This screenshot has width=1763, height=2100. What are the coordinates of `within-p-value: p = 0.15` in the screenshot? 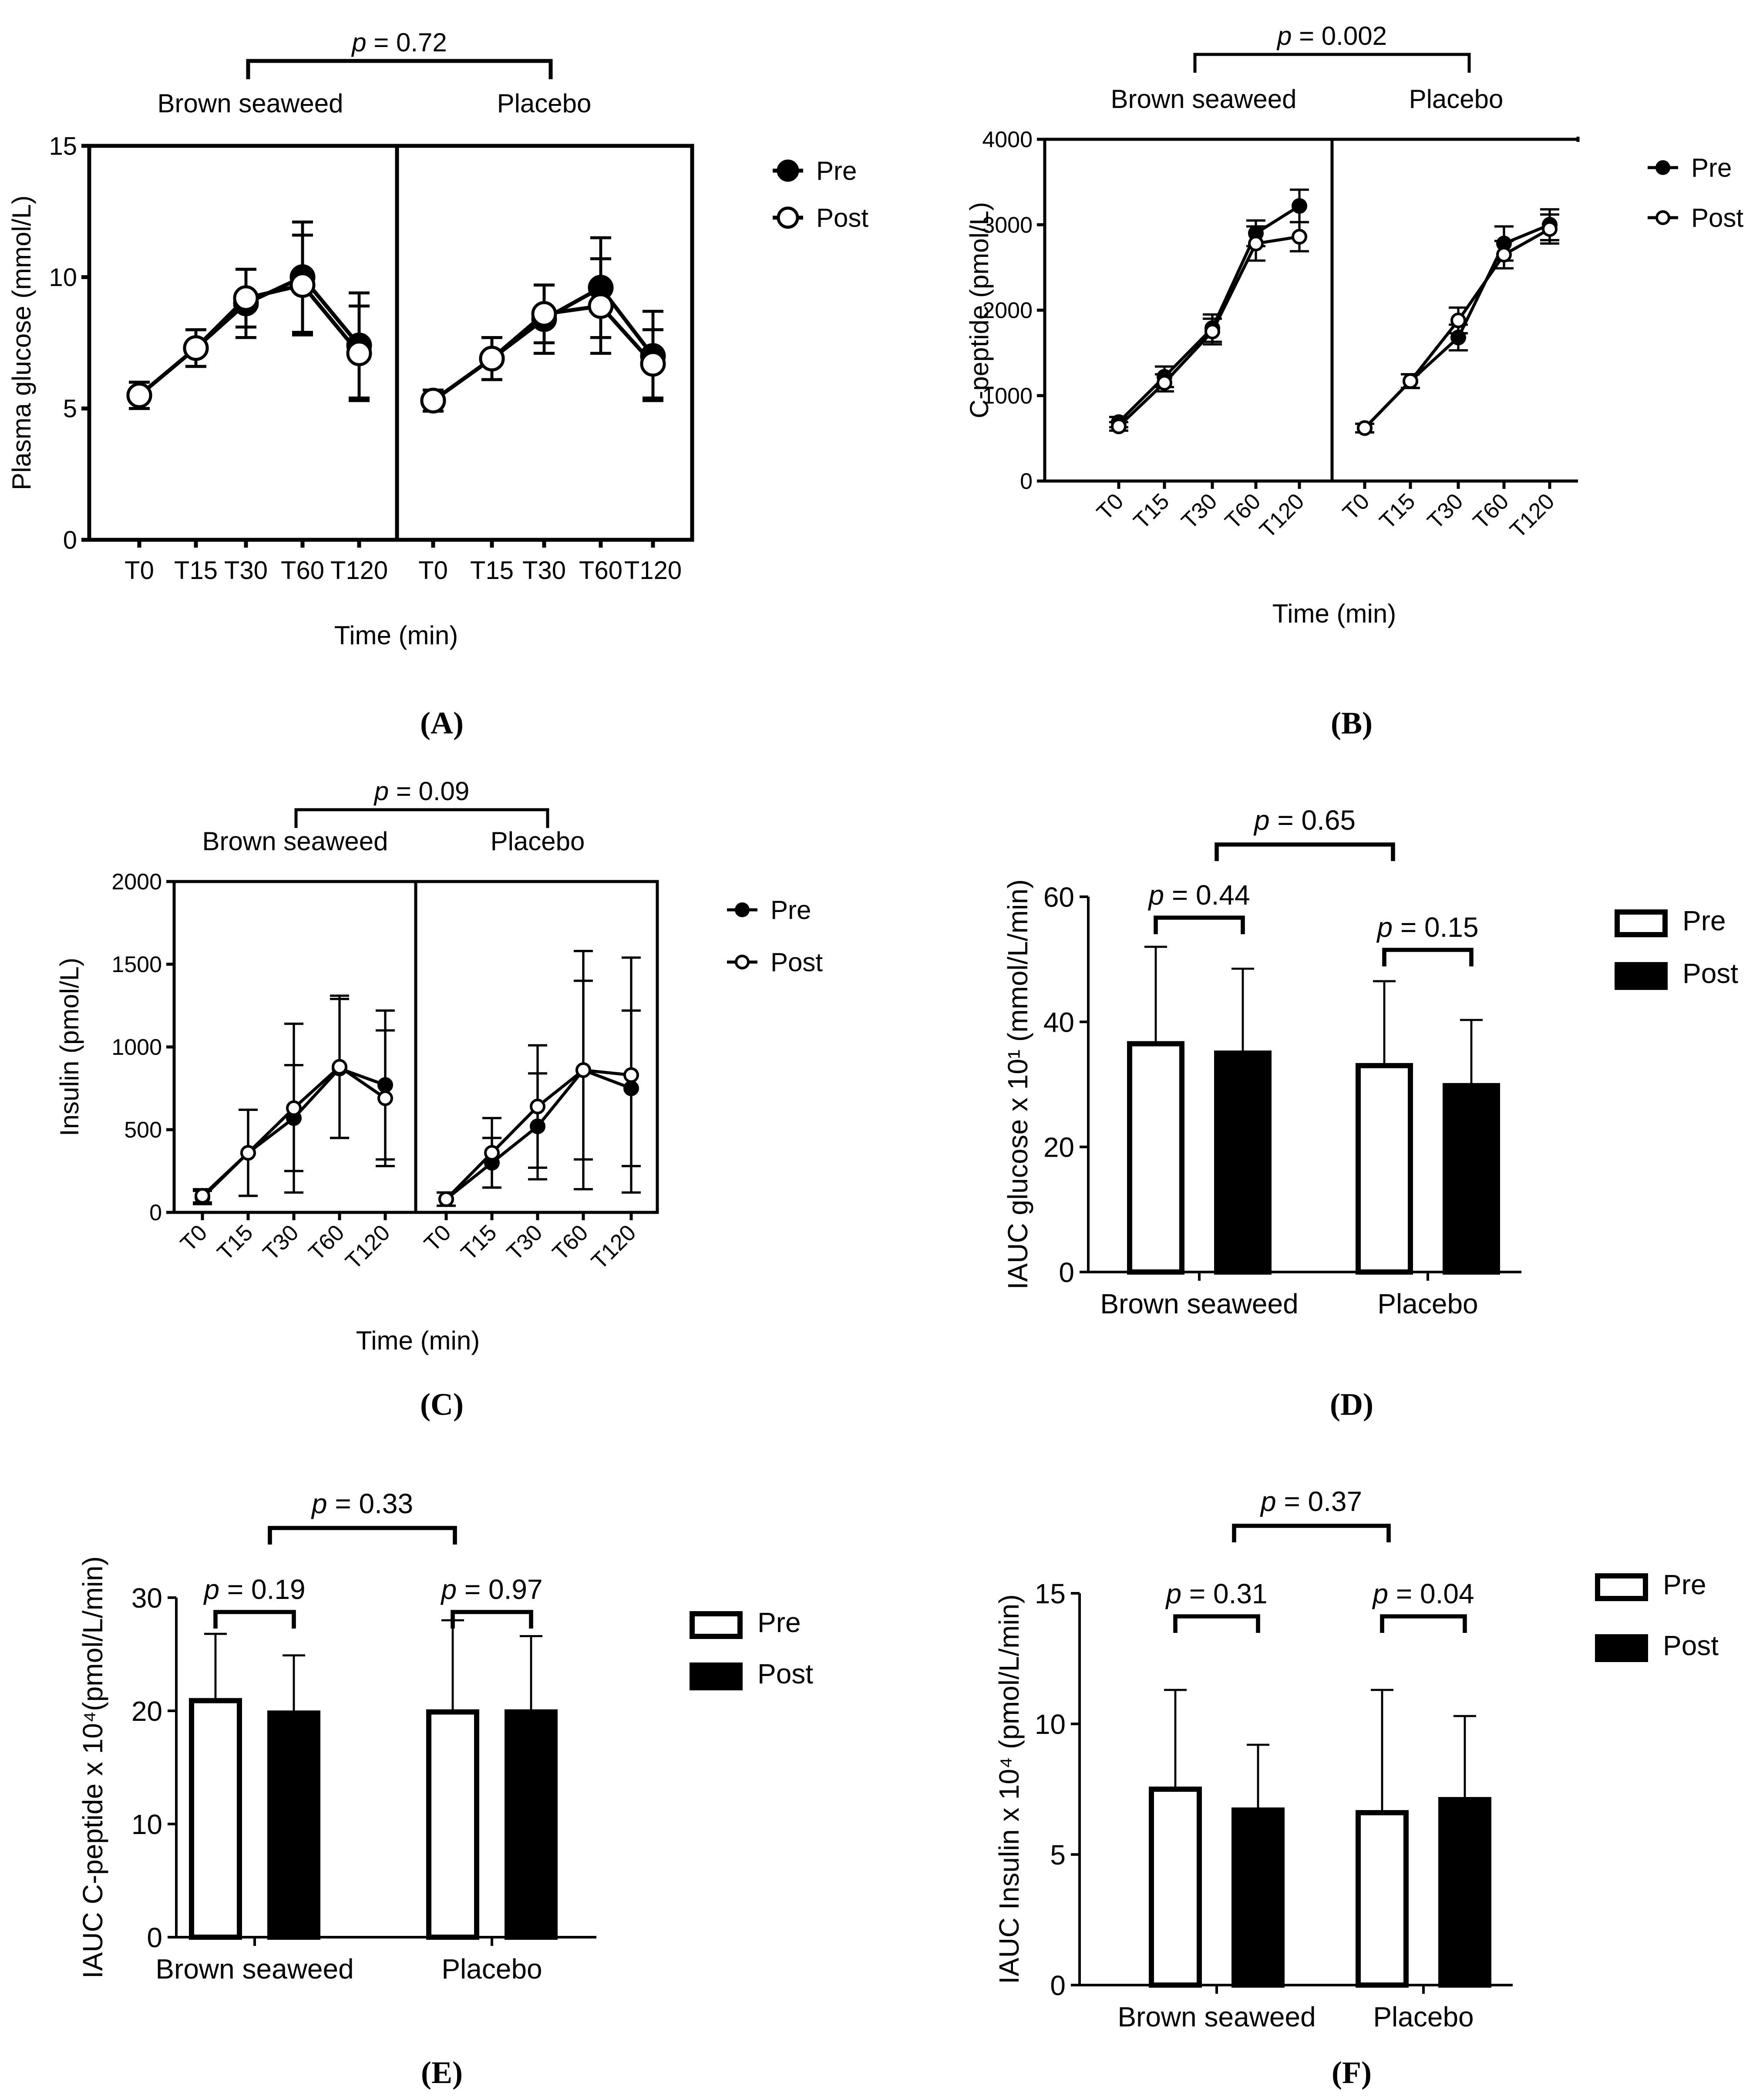 It's located at (1427, 927).